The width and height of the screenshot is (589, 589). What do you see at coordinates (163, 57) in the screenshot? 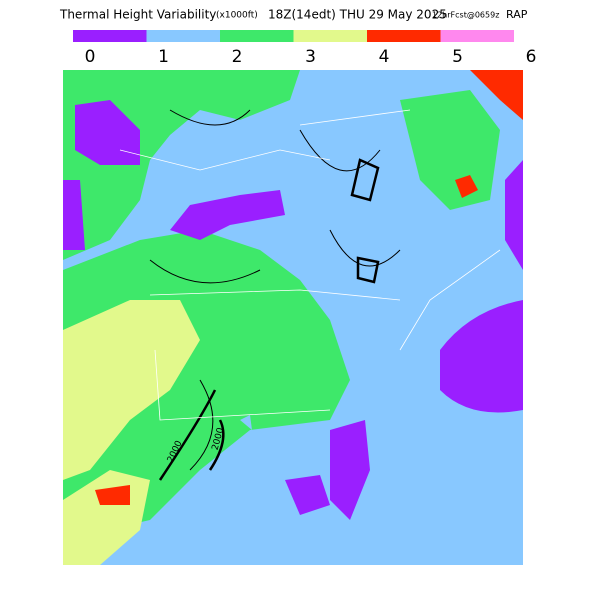
I see `legend-label: 1` at bounding box center [163, 57].